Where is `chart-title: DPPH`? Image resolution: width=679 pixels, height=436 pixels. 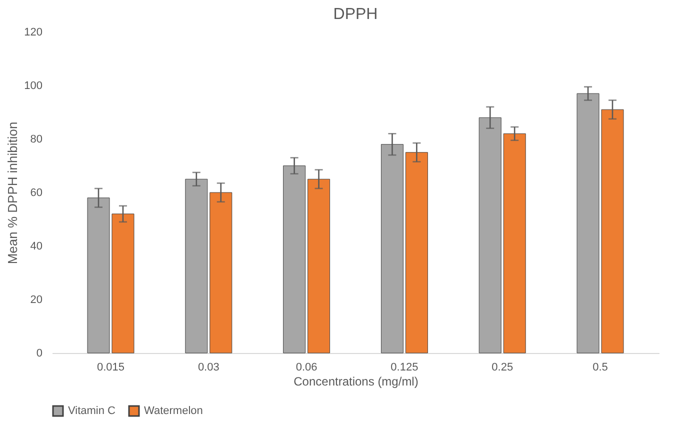 chart-title: DPPH is located at coordinates (355, 14).